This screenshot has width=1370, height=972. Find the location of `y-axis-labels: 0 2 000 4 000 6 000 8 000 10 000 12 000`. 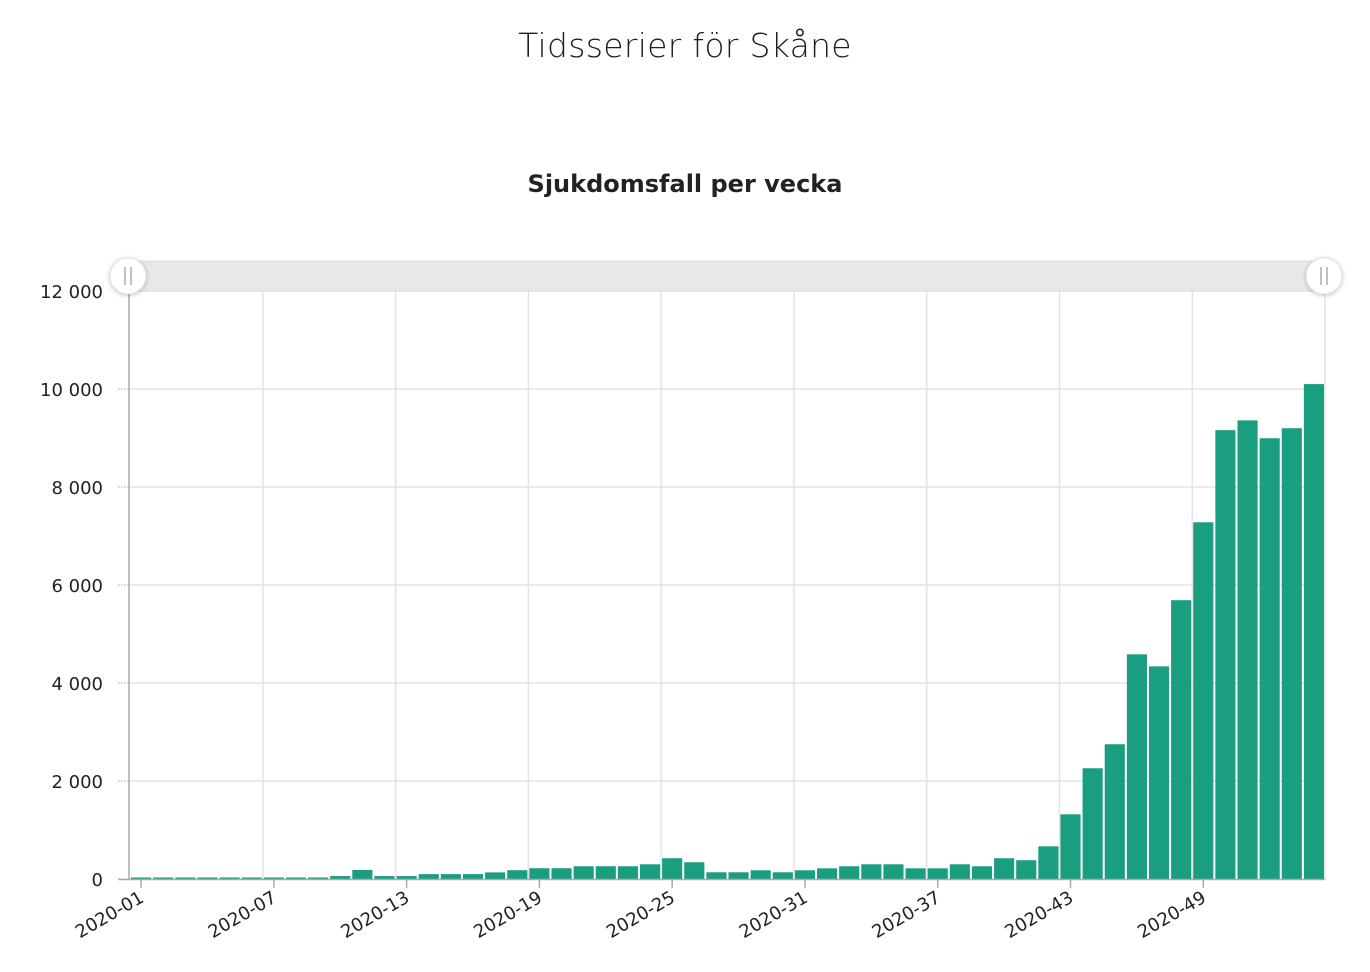

y-axis-labels: 0 2 000 4 000 6 000 8 000 10 000 12 000 is located at coordinates (71, 586).